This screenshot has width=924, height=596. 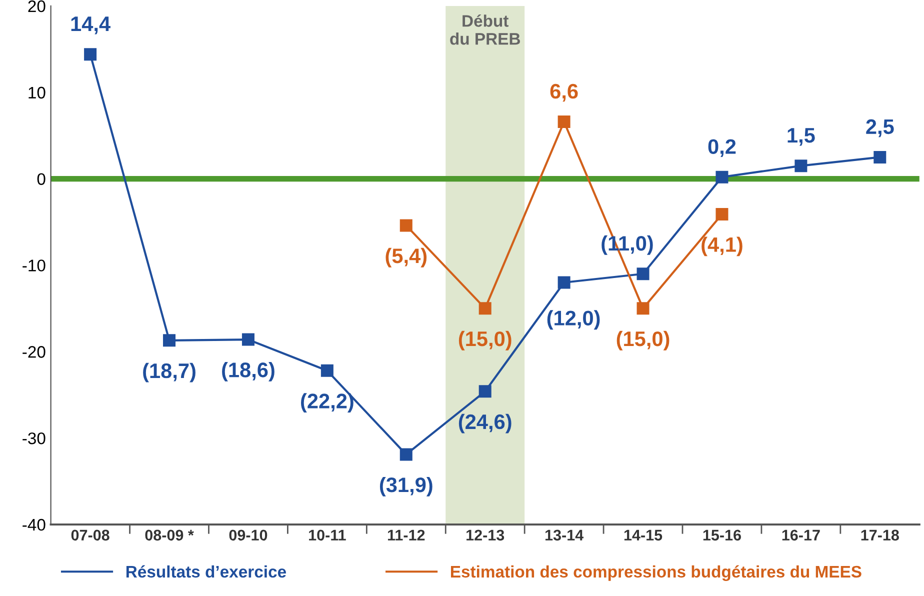 What do you see at coordinates (327, 403) in the screenshot?
I see `data-label: (22,2)` at bounding box center [327, 403].